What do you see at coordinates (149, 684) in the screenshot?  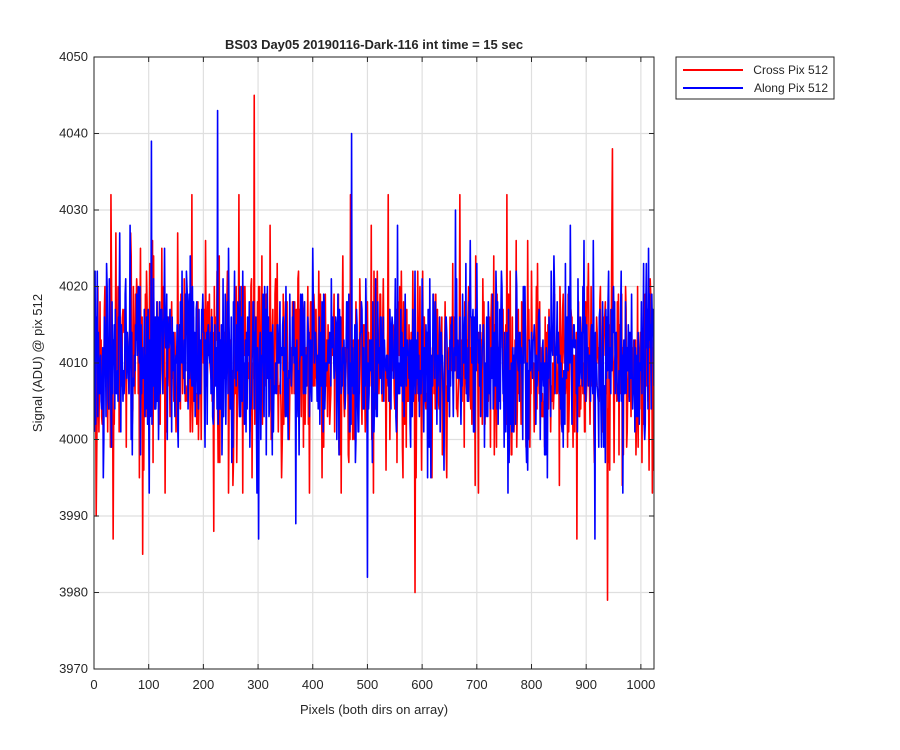 I see `x-tick-label: 100` at bounding box center [149, 684].